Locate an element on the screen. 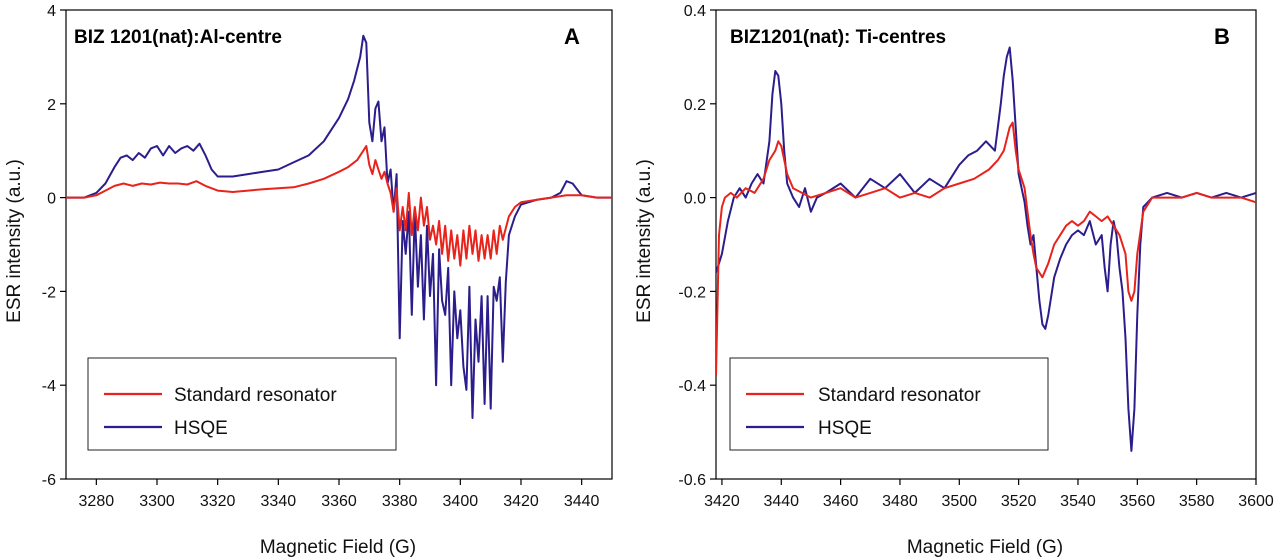 This screenshot has width=1280, height=560. panel-b-legend-label-standard: Standard resonator is located at coordinates (899, 395).